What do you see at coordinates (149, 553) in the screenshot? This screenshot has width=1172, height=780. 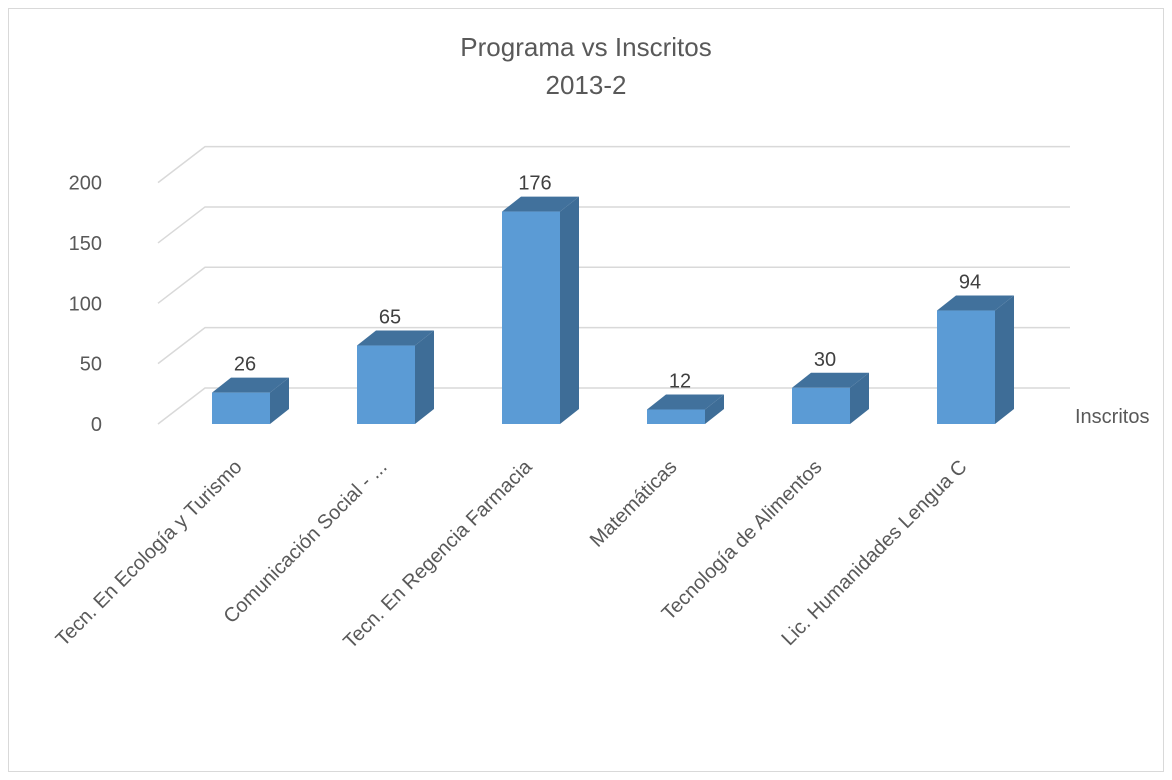 I see `x-tick-label: Tecn. En Ecología y Turismo` at bounding box center [149, 553].